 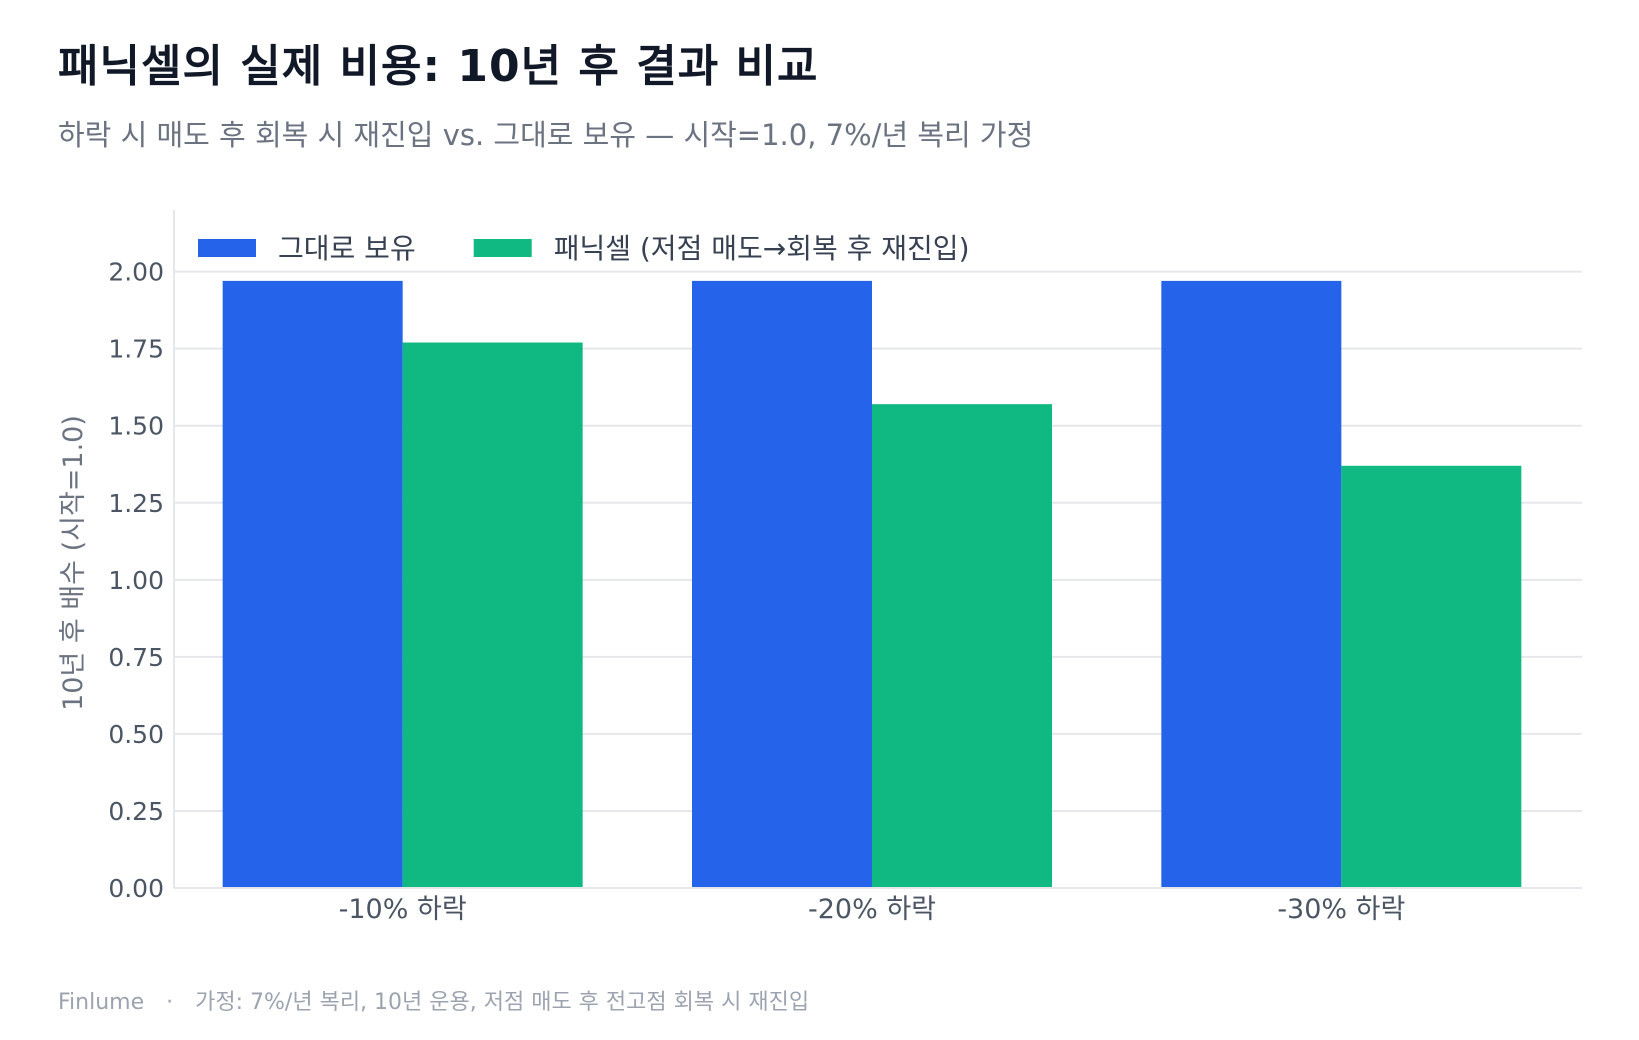 I want to click on y-tick-label: 0.00, so click(x=136, y=888).